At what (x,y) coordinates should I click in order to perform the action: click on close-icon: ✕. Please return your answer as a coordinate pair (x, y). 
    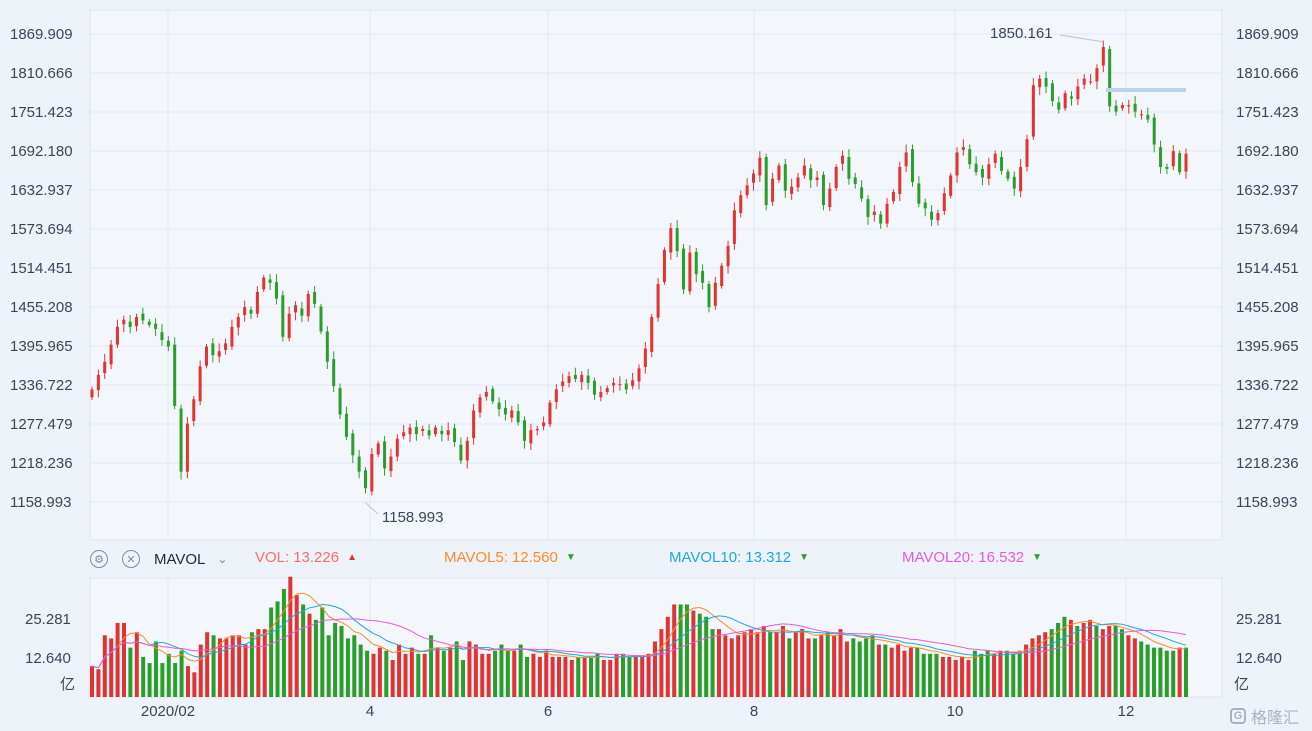
    Looking at the image, I should click on (131, 559).